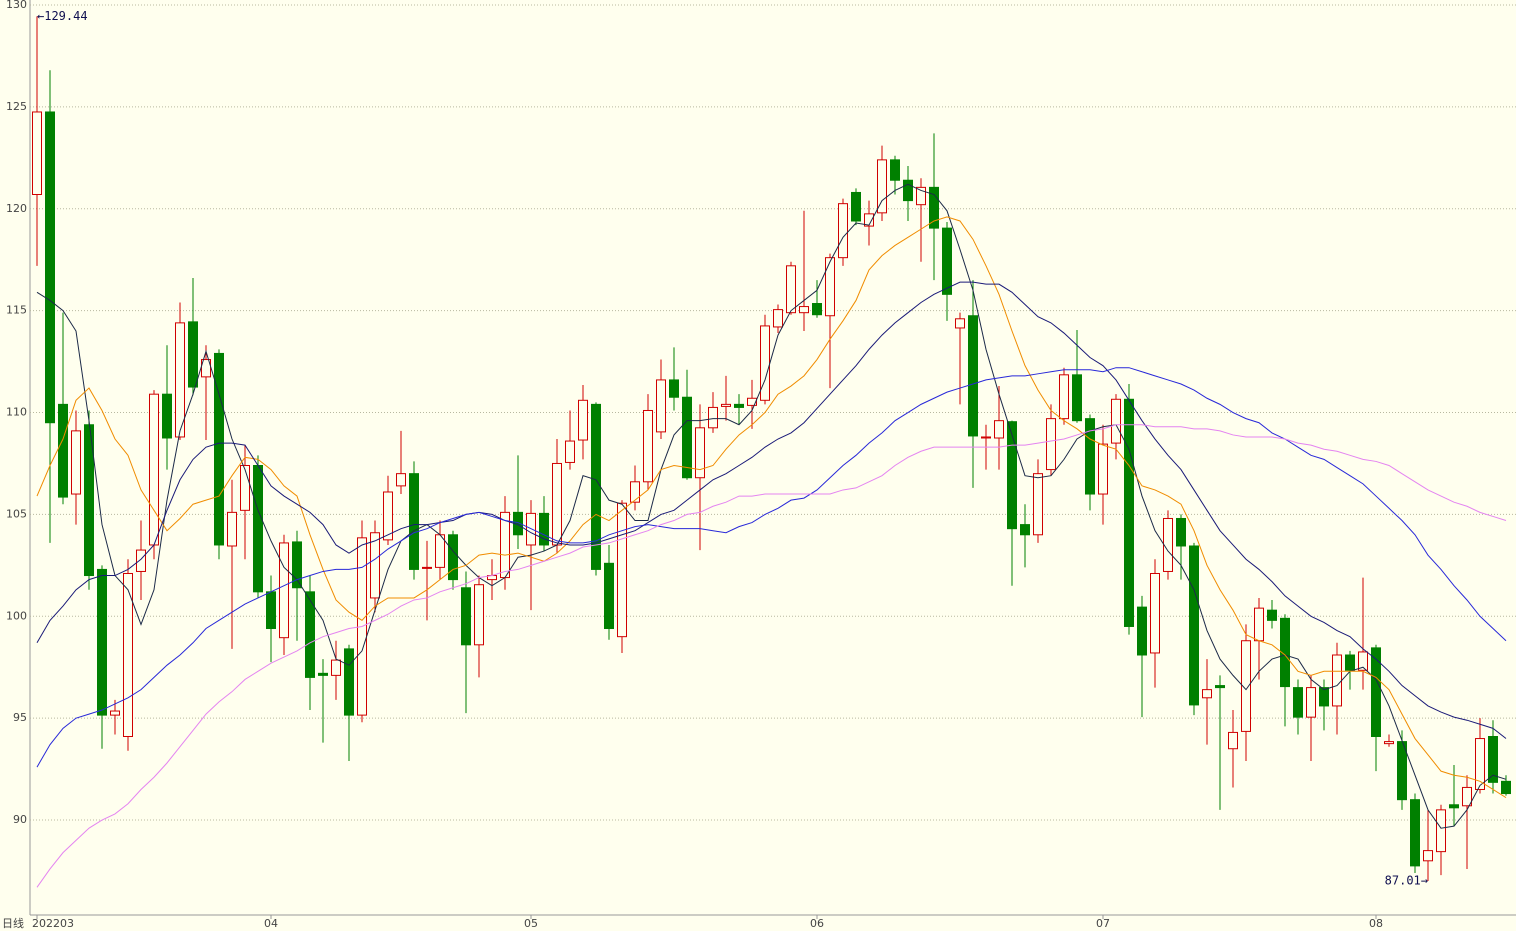  Describe the element at coordinates (1376, 923) in the screenshot. I see `x-tick-label: 08` at that location.